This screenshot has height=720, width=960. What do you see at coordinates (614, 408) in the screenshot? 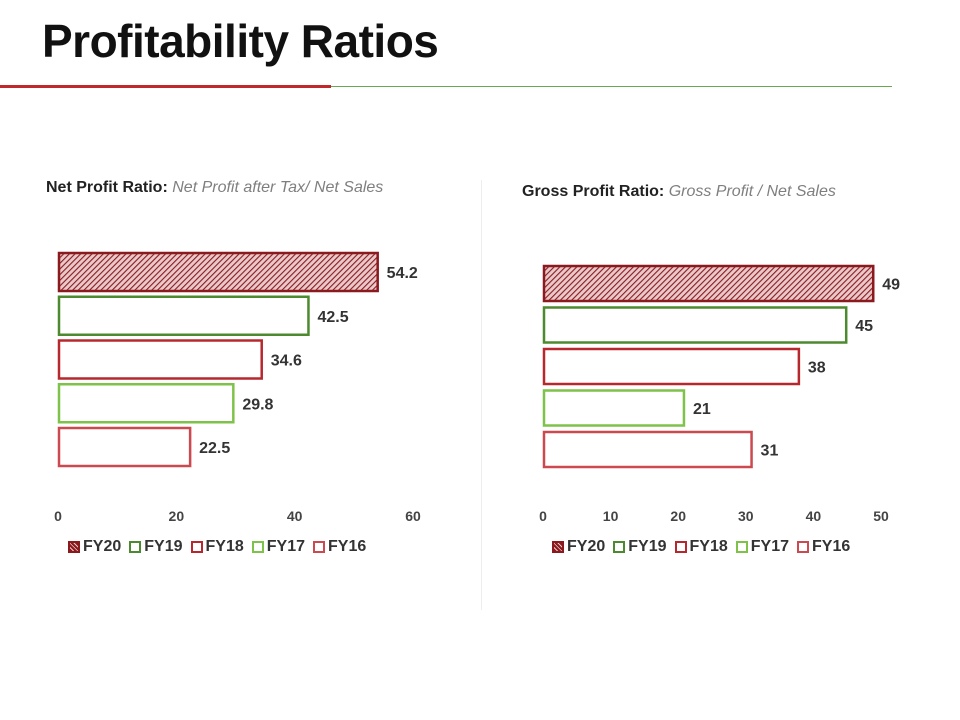
I see `gross-profit-bar-fy17` at bounding box center [614, 408].